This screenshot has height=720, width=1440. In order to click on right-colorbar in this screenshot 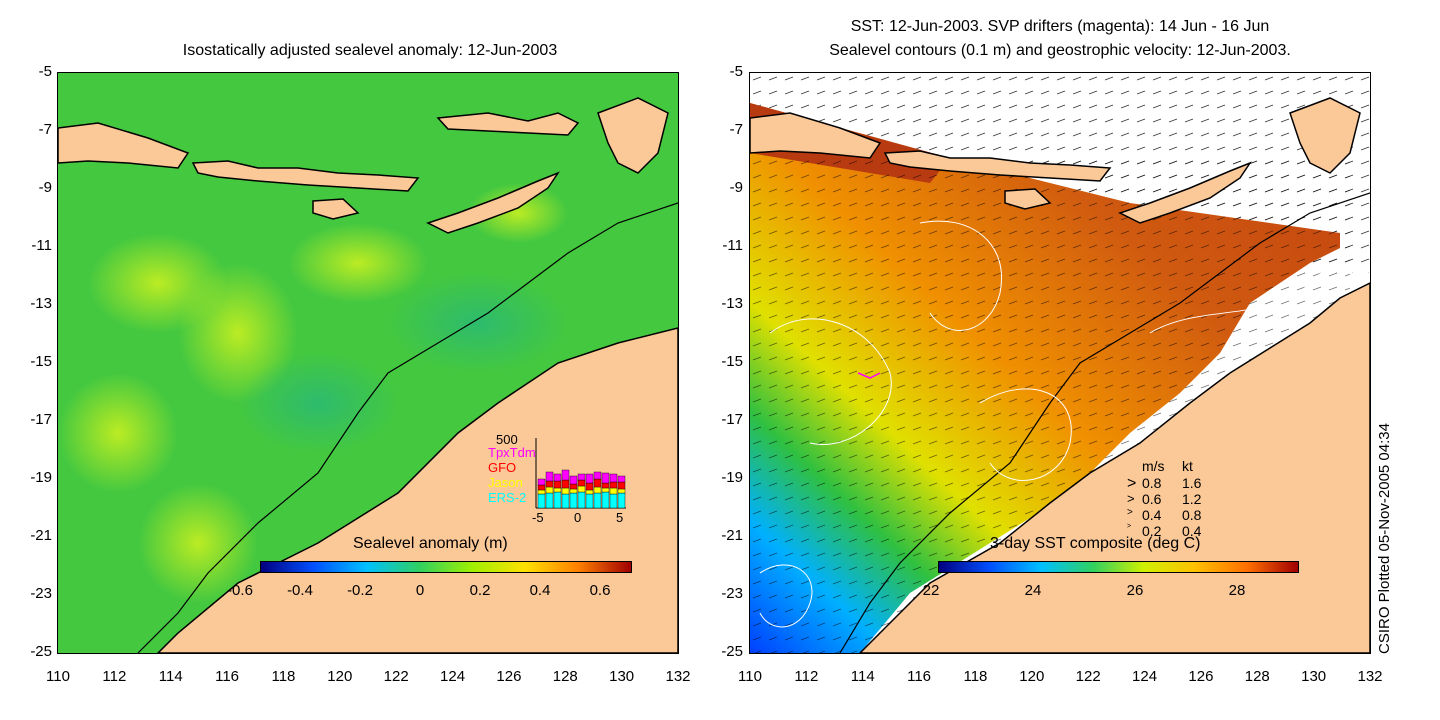, I will do `click(1118, 567)`.